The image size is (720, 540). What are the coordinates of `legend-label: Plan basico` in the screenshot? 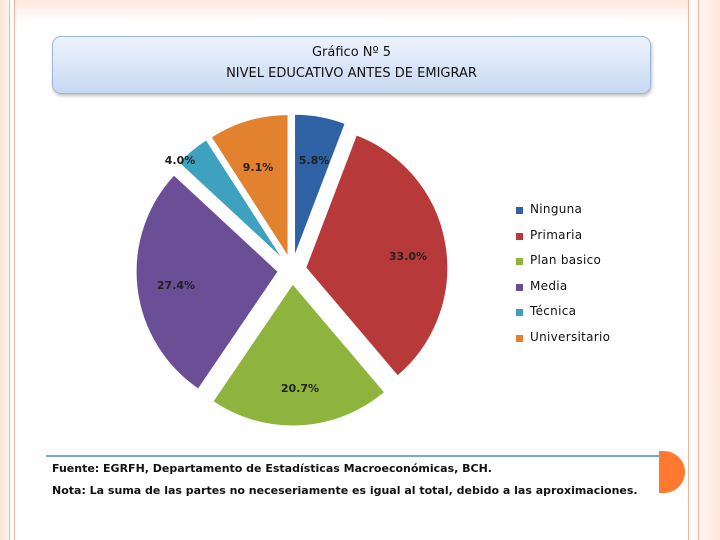 It's located at (566, 260).